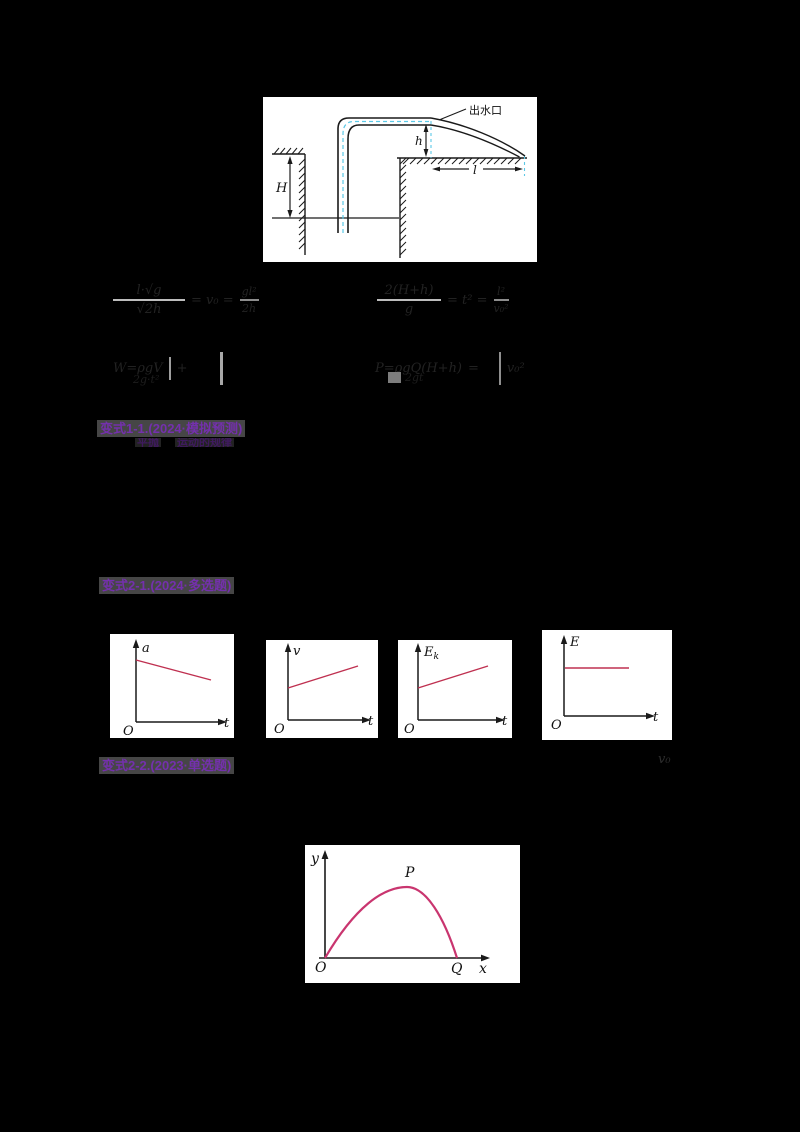  What do you see at coordinates (452, 114) in the screenshot?
I see `outlet-leader-line` at bounding box center [452, 114].